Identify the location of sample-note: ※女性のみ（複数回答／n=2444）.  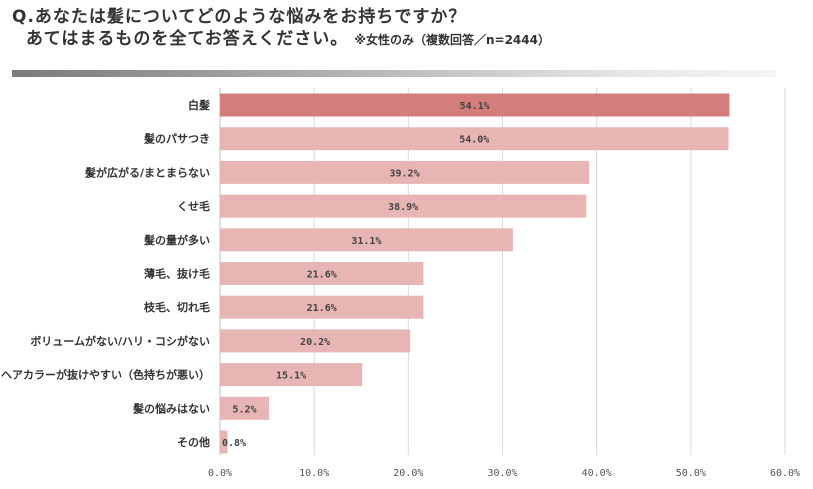
(452, 40).